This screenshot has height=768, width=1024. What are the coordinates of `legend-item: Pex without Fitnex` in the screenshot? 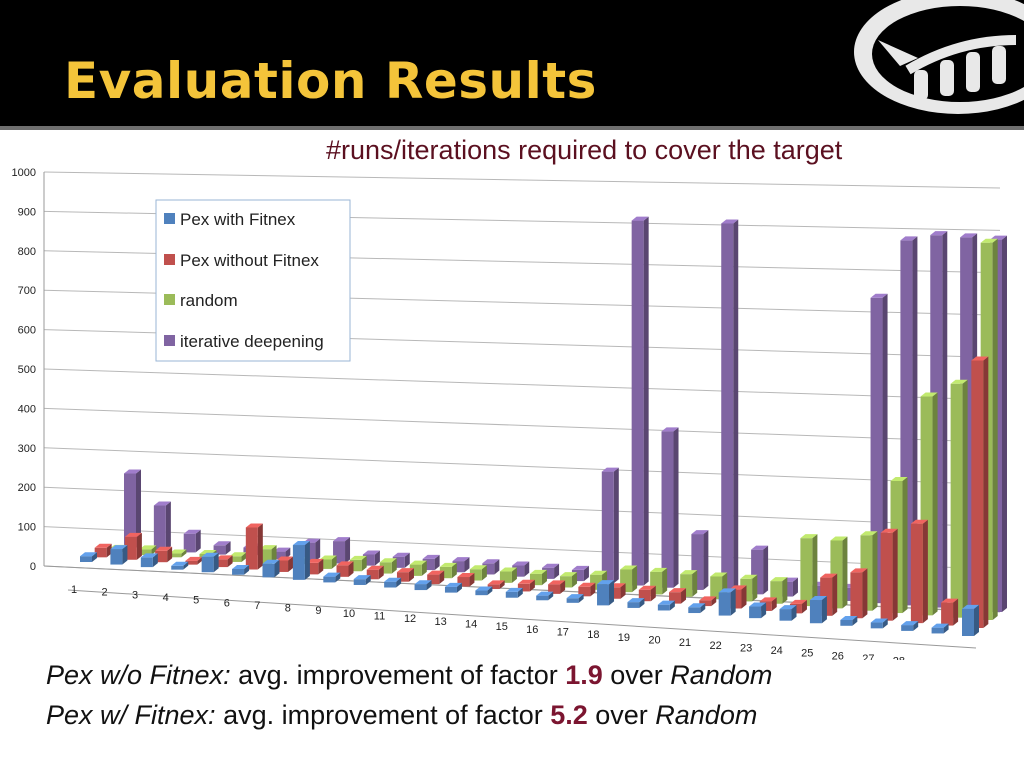 It's located at (241, 260).